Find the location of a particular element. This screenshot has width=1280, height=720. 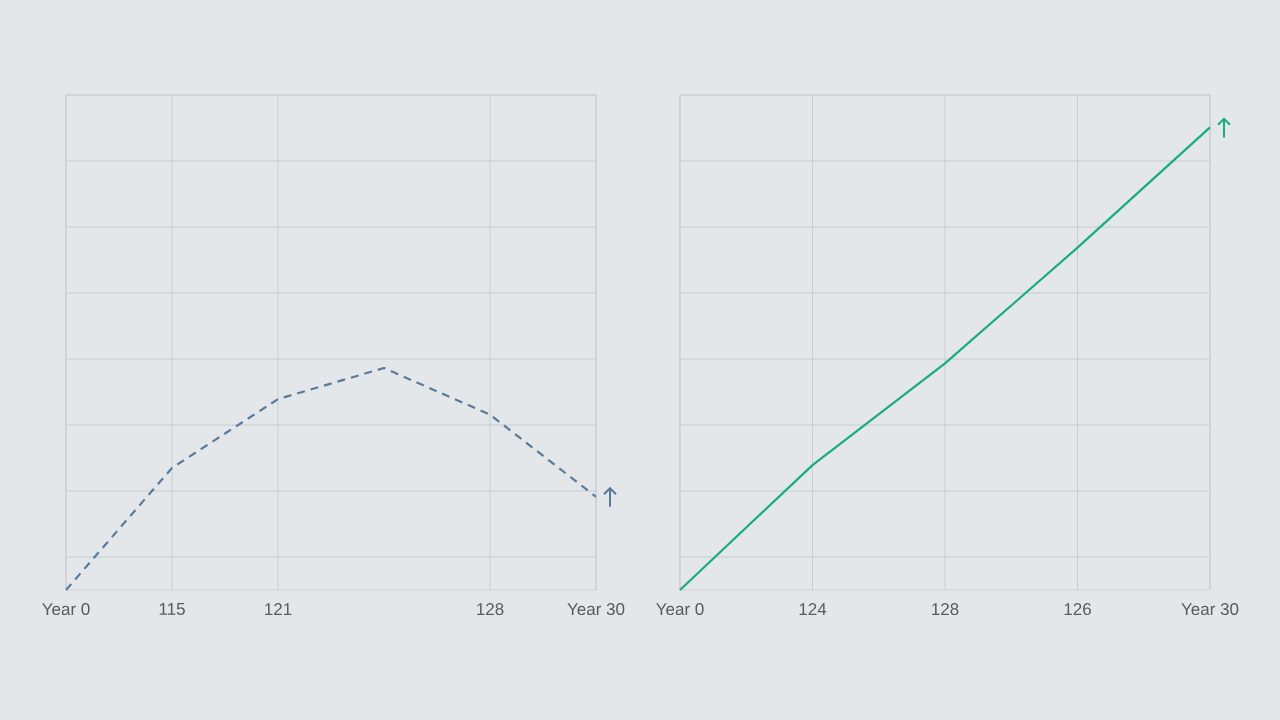

x-tick-label: 126 is located at coordinates (1077, 609).